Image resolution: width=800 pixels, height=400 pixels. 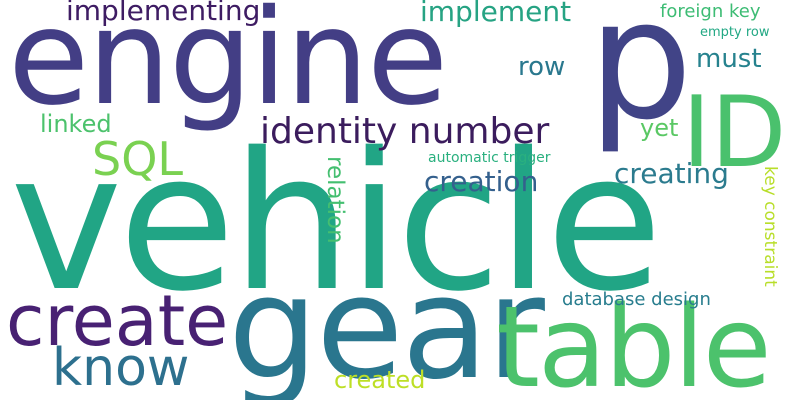 What do you see at coordinates (734, 133) in the screenshot?
I see `word-id: ID` at bounding box center [734, 133].